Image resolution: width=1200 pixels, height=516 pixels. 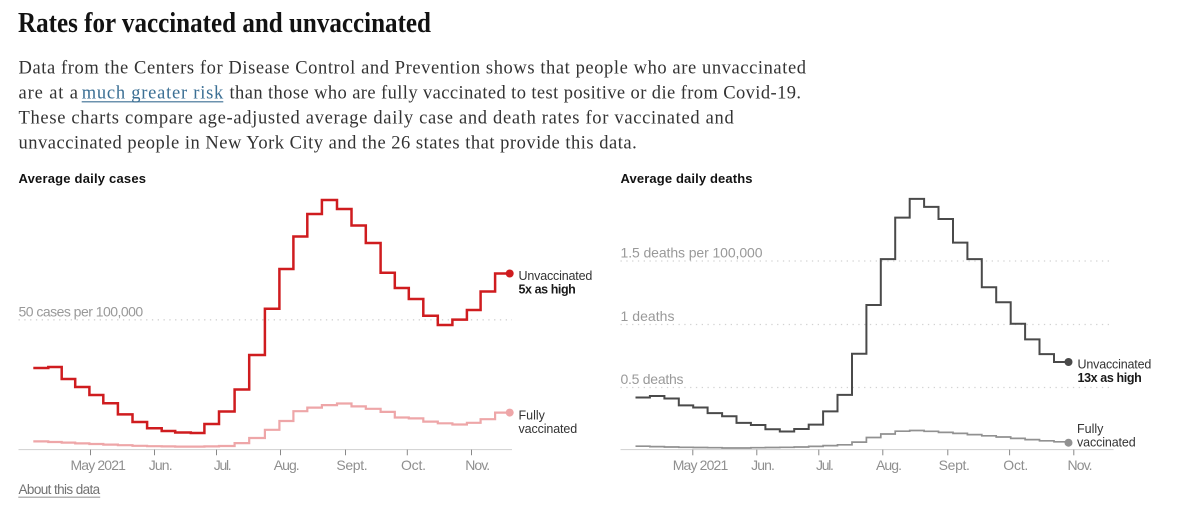 I want to click on svg-text: 50 cases per 100,000, so click(x=81, y=311).